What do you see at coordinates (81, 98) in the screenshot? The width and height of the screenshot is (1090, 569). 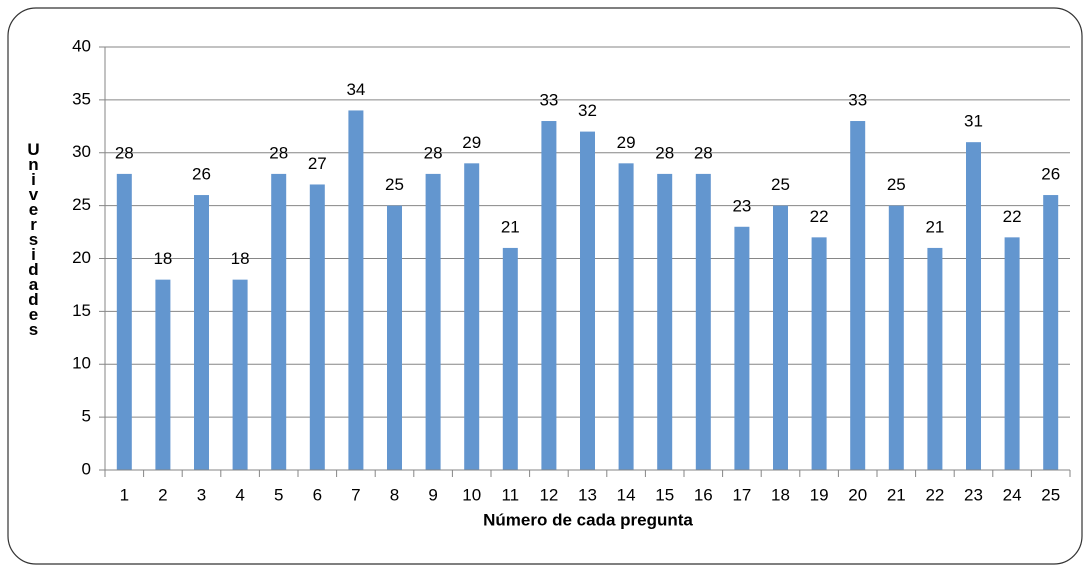 I see `y-tick-label: 35` at bounding box center [81, 98].